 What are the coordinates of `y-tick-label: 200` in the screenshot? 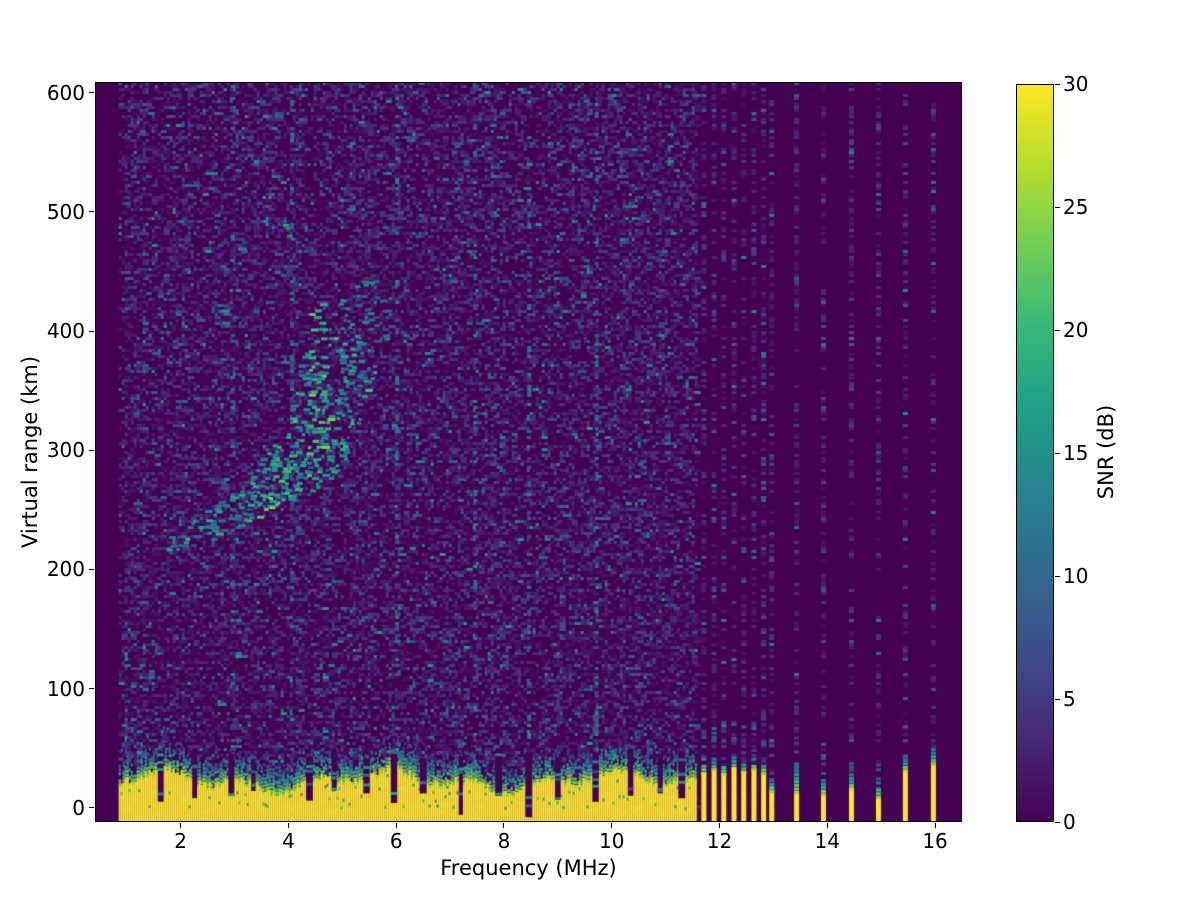 It's located at (65, 569).